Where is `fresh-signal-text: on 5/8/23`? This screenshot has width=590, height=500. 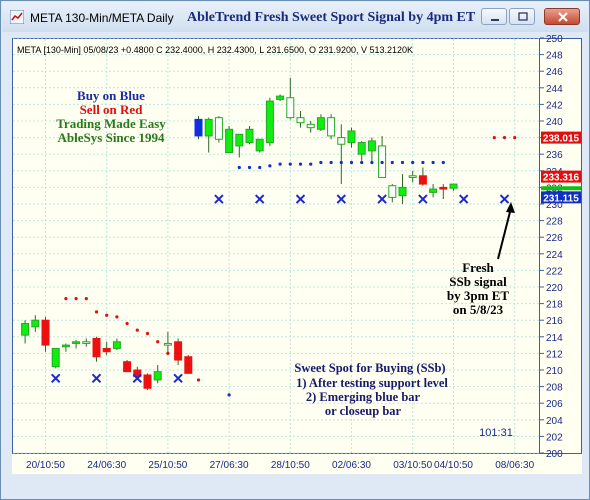
fresh-signal-text: on 5/8/23 is located at coordinates (478, 309).